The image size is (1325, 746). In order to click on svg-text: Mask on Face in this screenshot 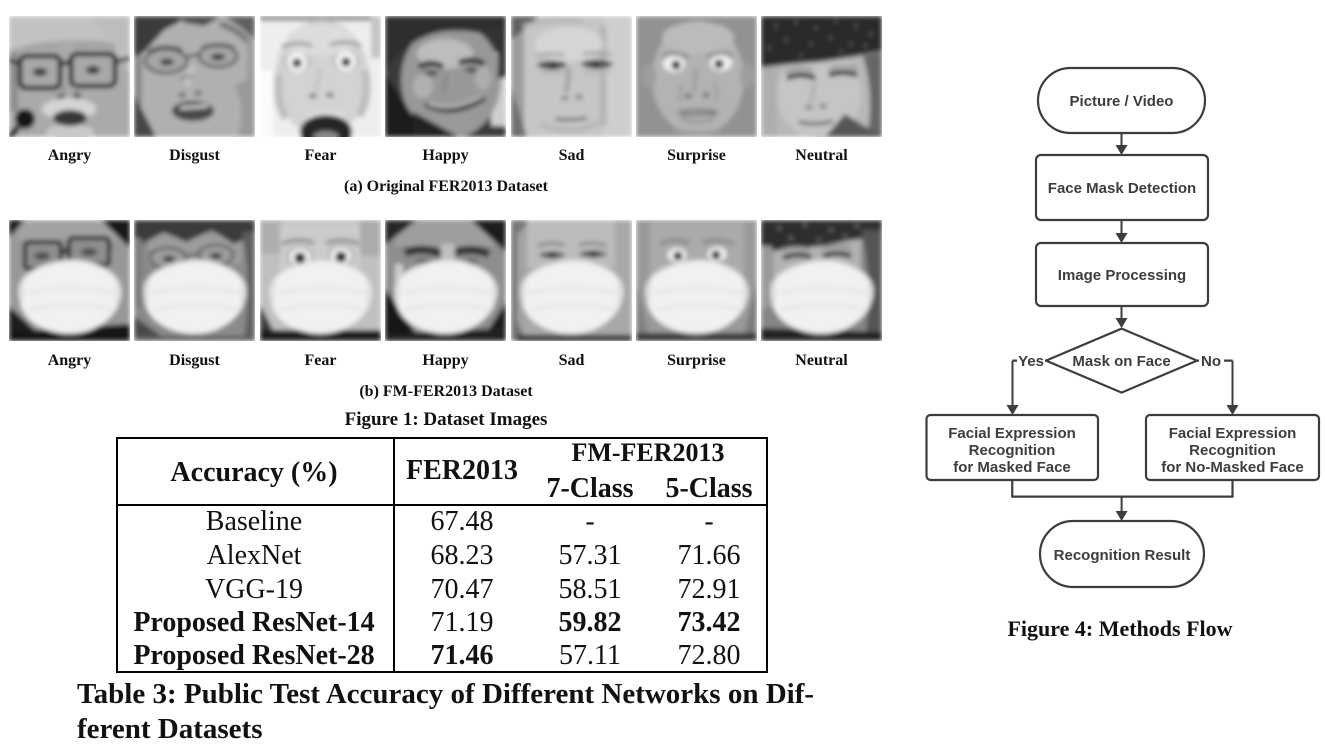, I will do `click(1121, 361)`.